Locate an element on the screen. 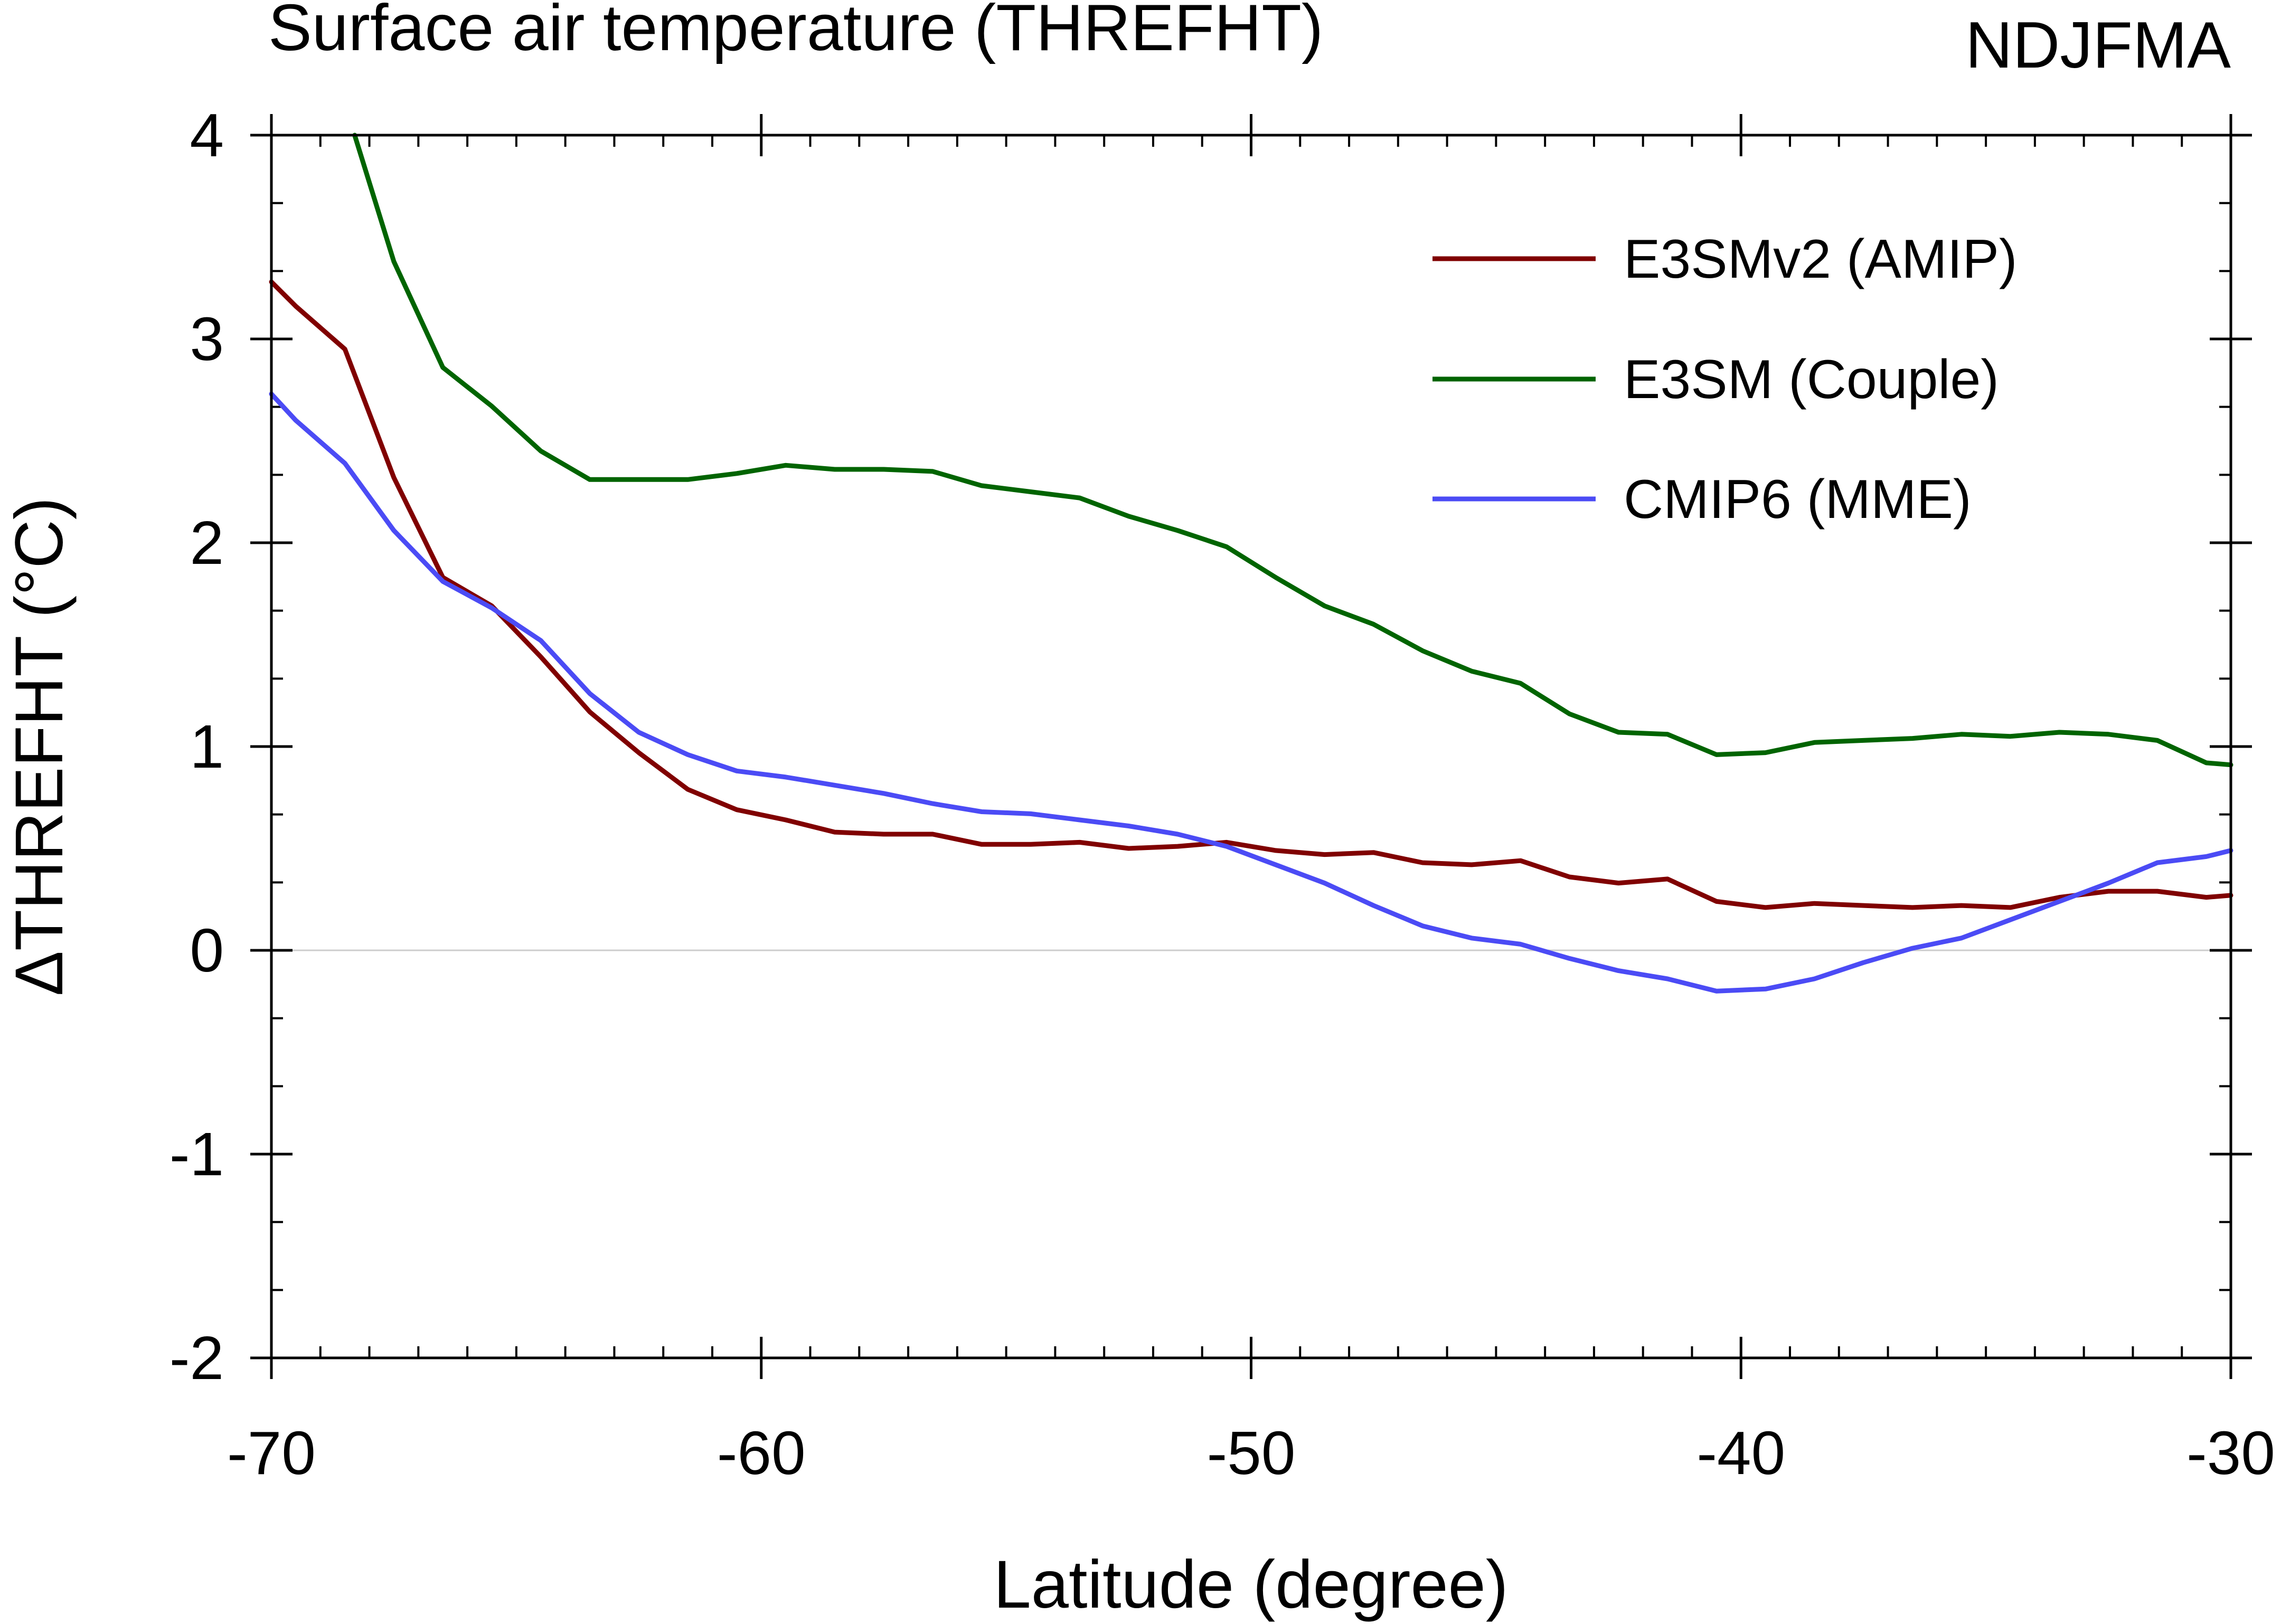 This screenshot has width=2281, height=1624. y-tick-label: 1 is located at coordinates (207, 747).